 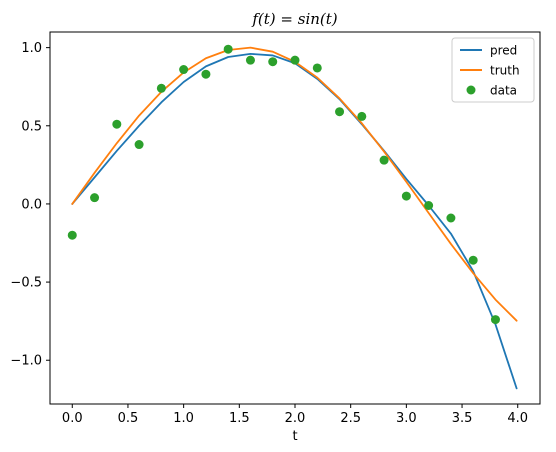 What do you see at coordinates (26, 283) in the screenshot?
I see `y-tick-label: −0.5` at bounding box center [26, 283].